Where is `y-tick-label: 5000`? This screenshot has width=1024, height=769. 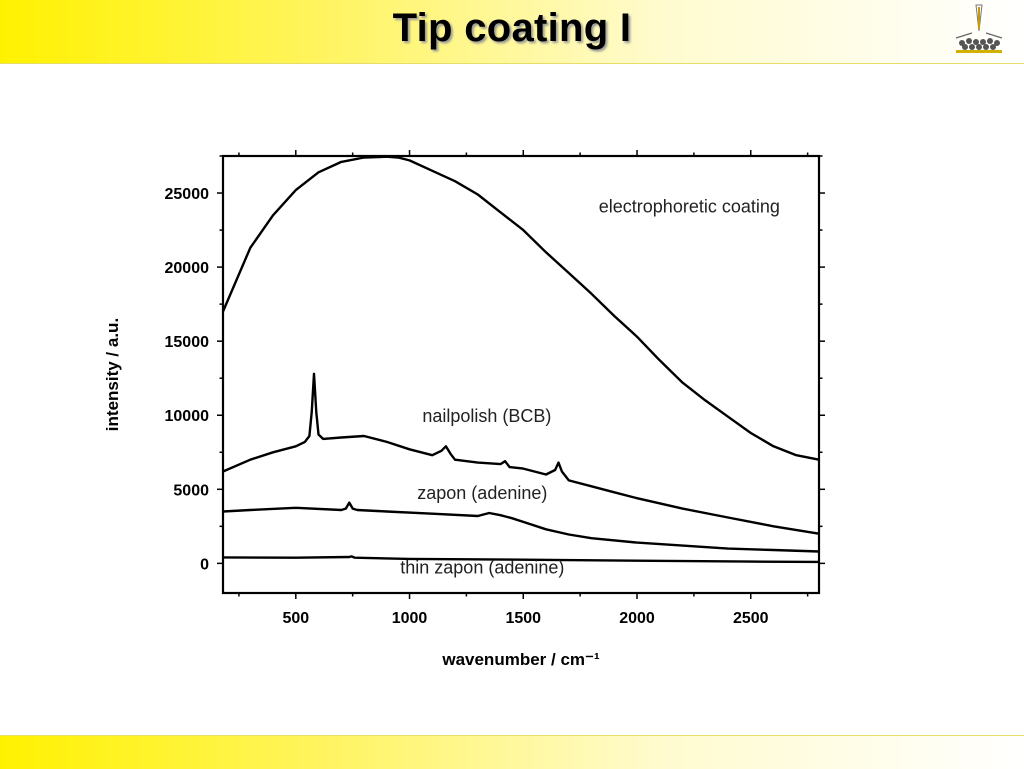 y-tick-label: 5000 is located at coordinates (191, 490).